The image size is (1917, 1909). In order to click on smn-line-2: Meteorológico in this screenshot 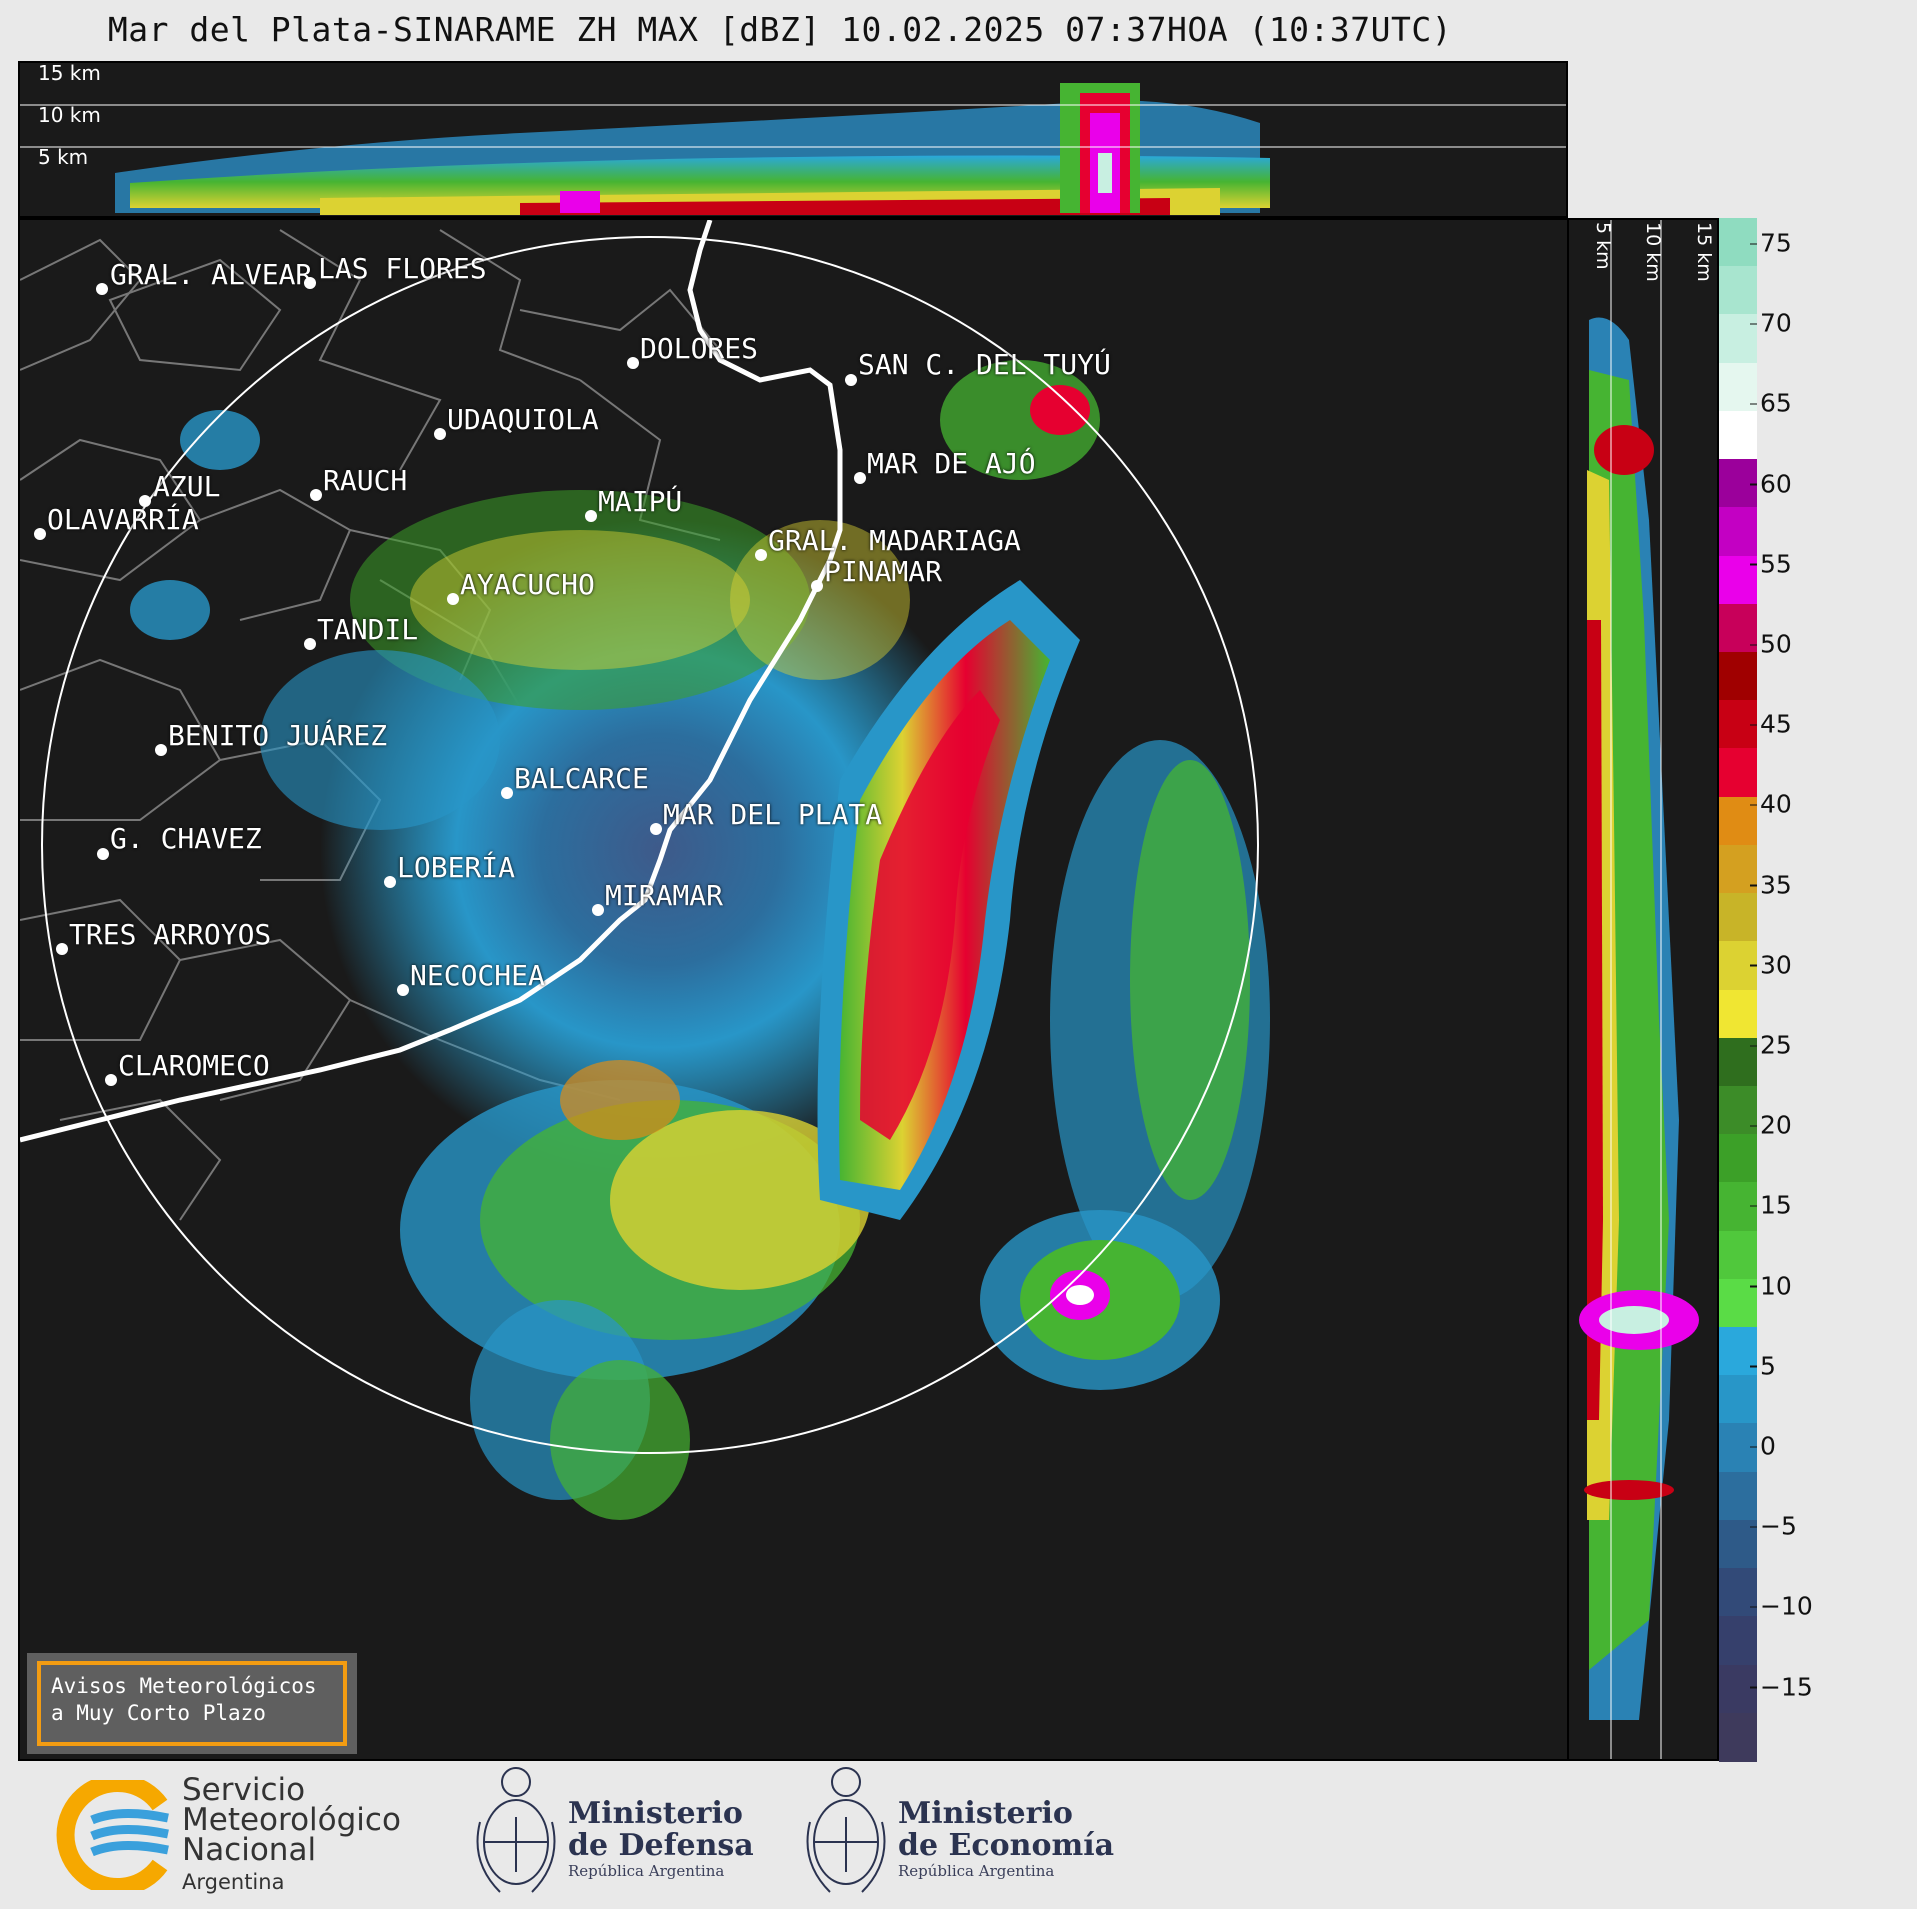, I will do `click(291, 1820)`.